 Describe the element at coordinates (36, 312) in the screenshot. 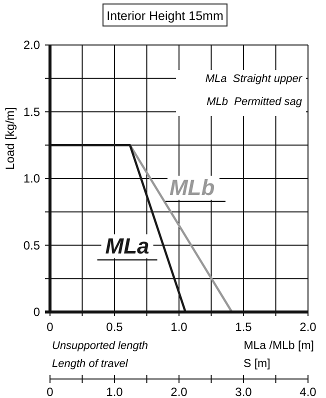

I see `y-tick-label: 0` at that location.